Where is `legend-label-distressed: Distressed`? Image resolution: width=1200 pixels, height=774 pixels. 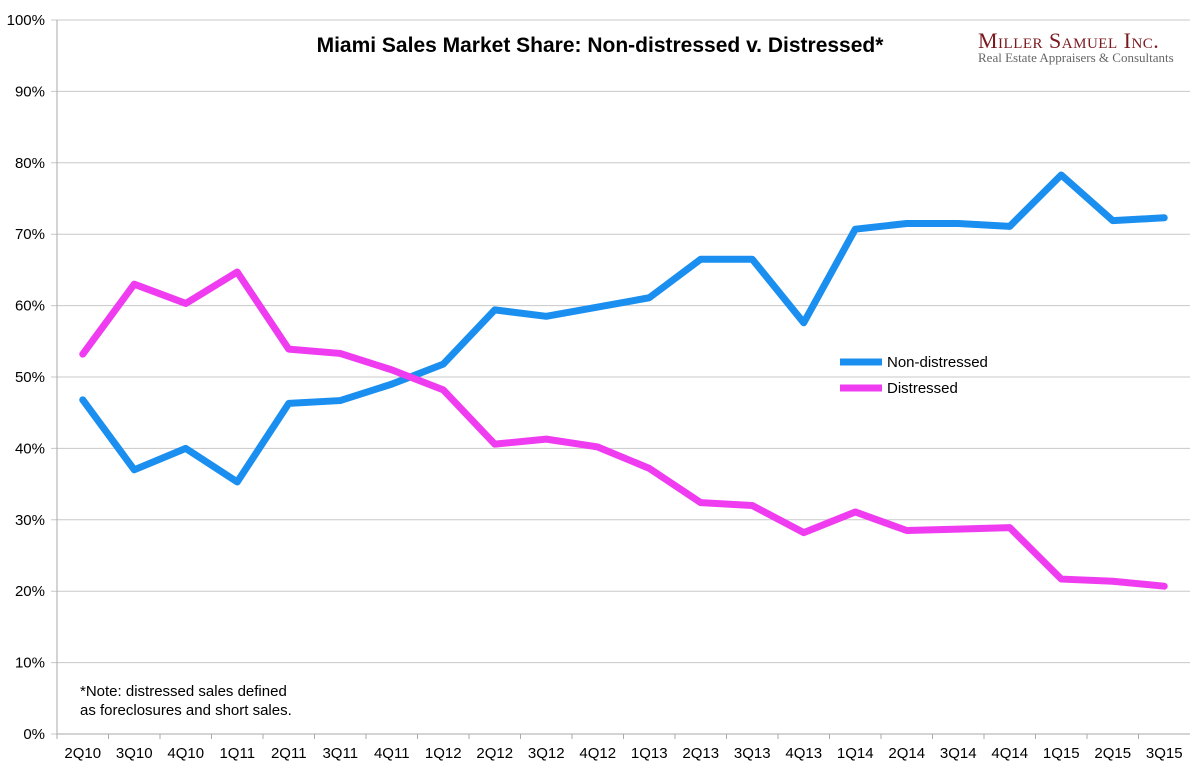
legend-label-distressed: Distressed is located at coordinates (922, 388).